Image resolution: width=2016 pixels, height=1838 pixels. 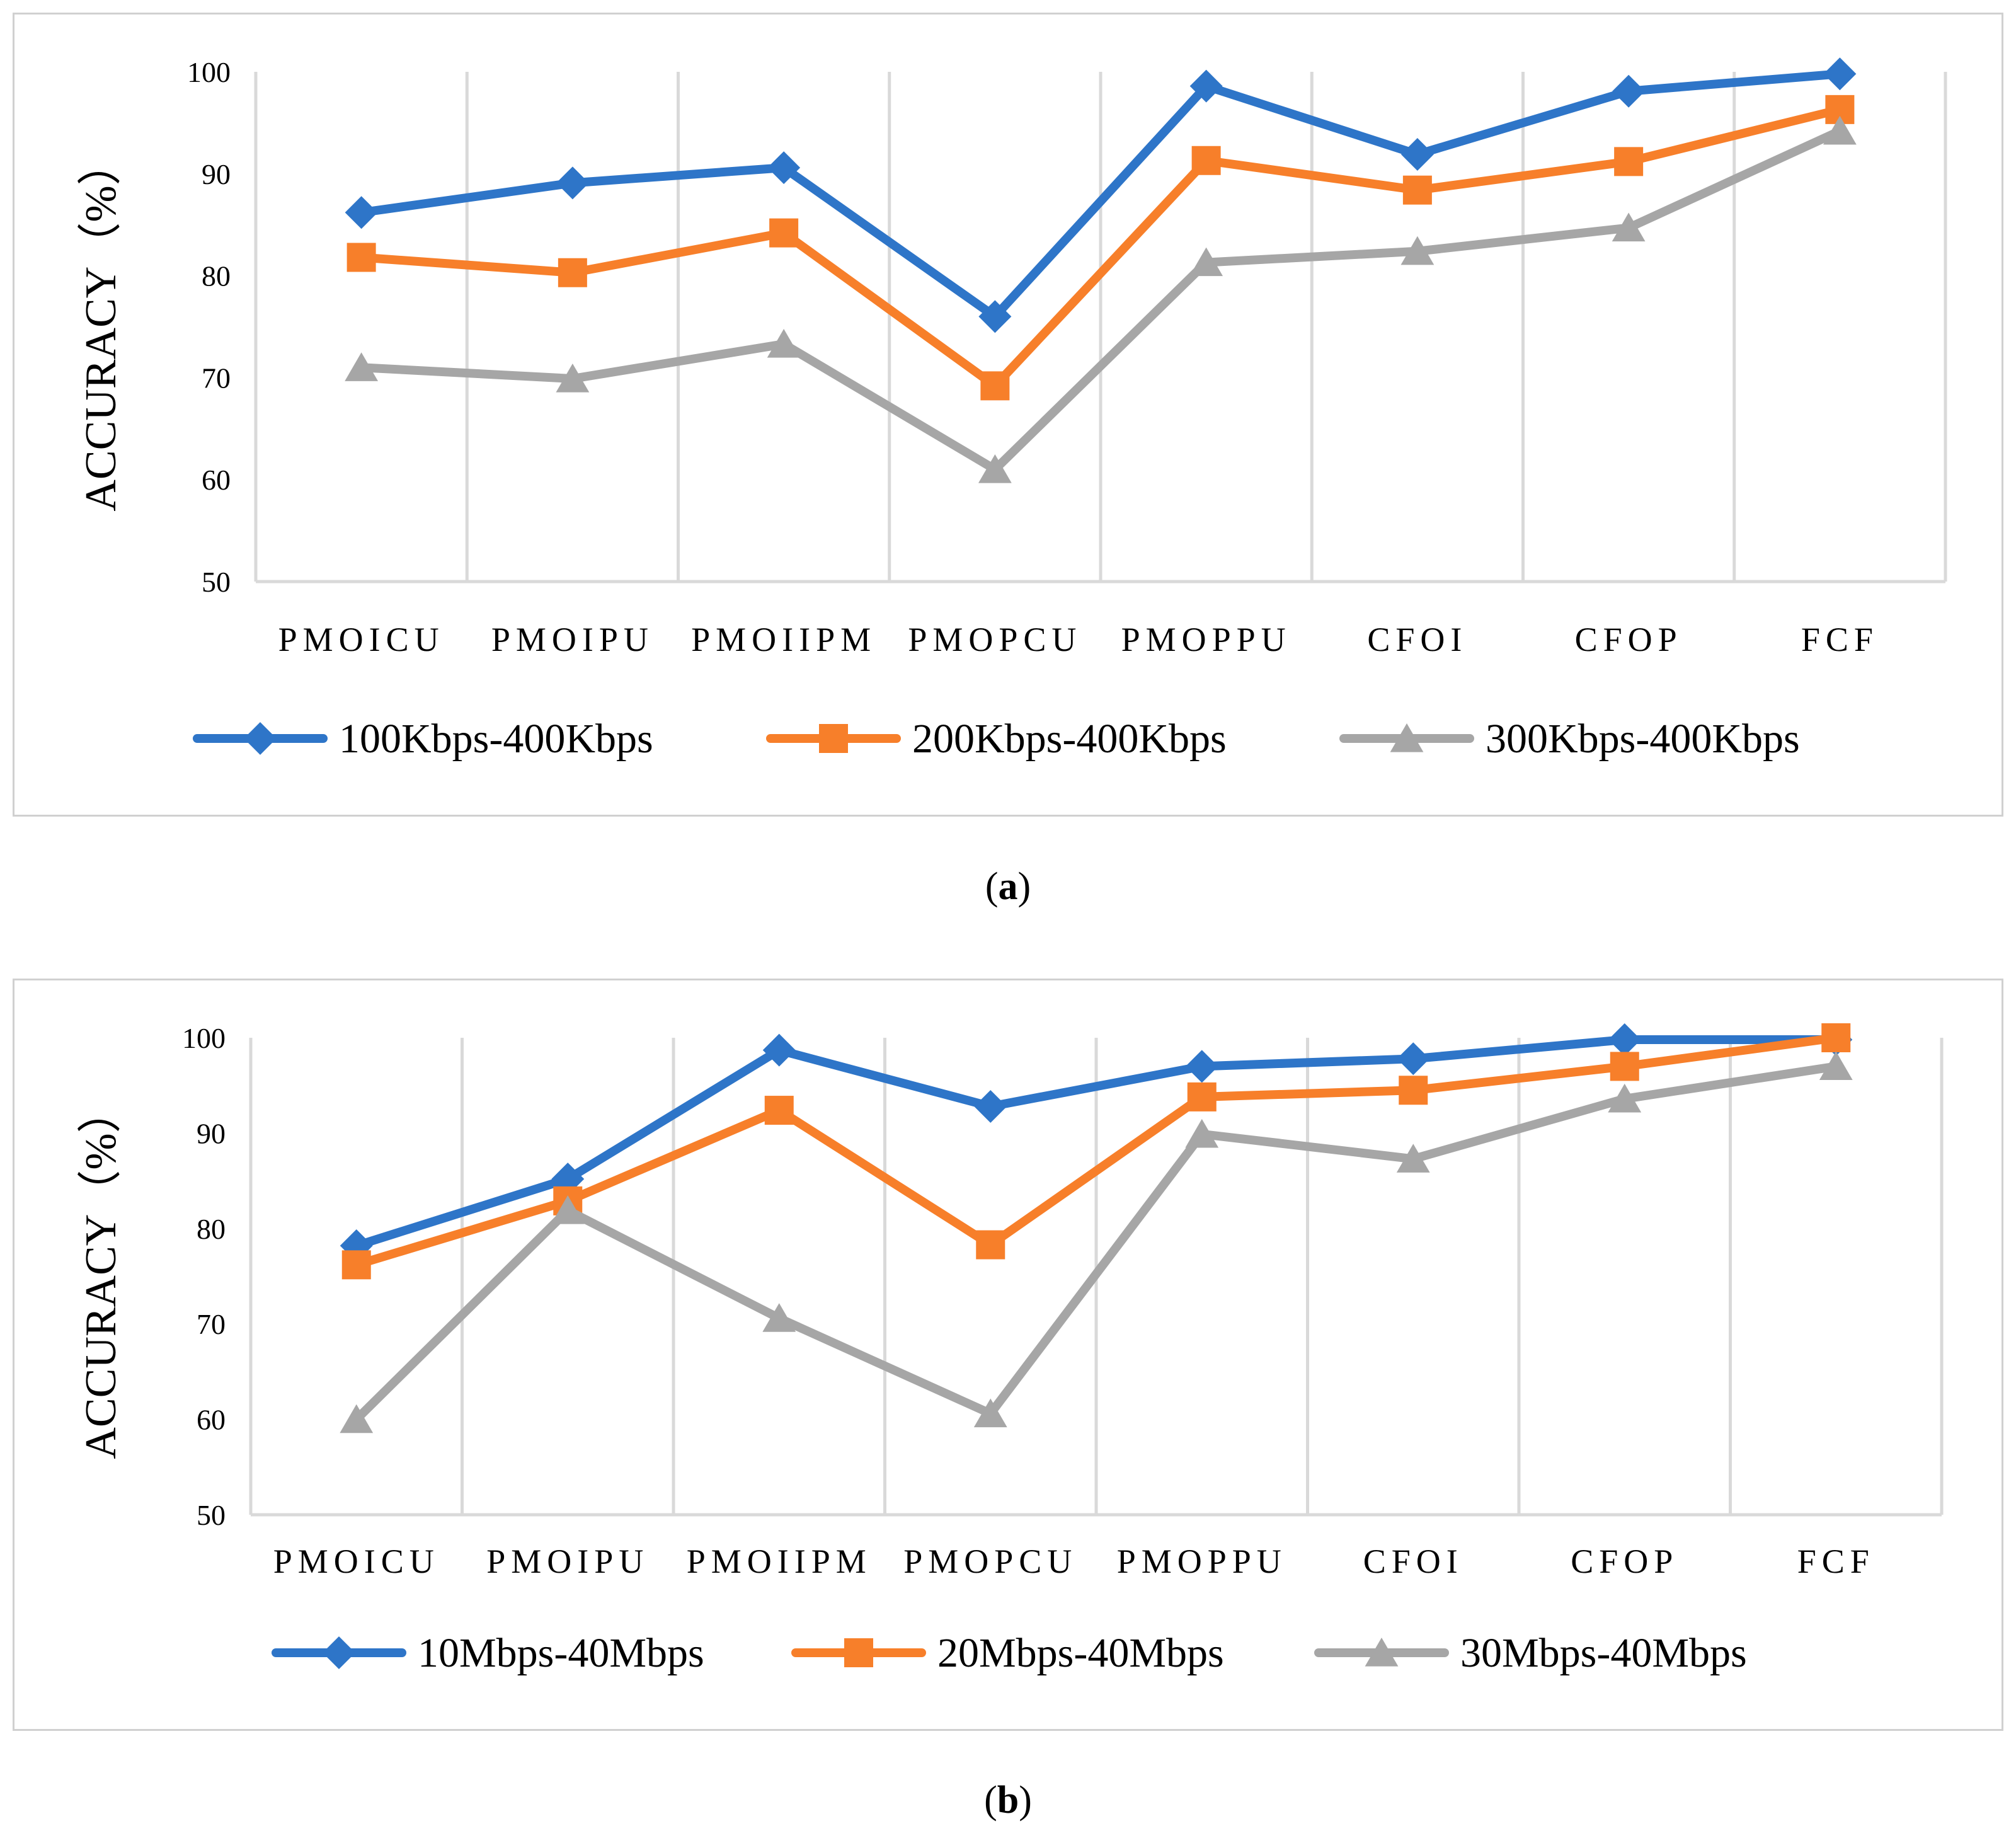 I want to click on legend-label: 30Mbps-40Mbps, so click(x=1603, y=1653).